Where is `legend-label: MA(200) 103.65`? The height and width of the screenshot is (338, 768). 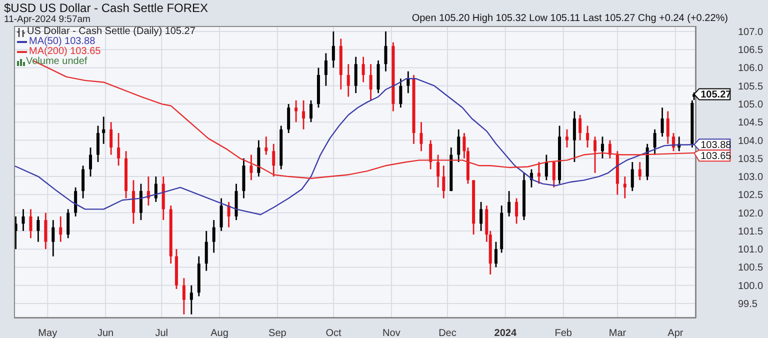
legend-label: MA(200) 103.65 is located at coordinates (65, 51).